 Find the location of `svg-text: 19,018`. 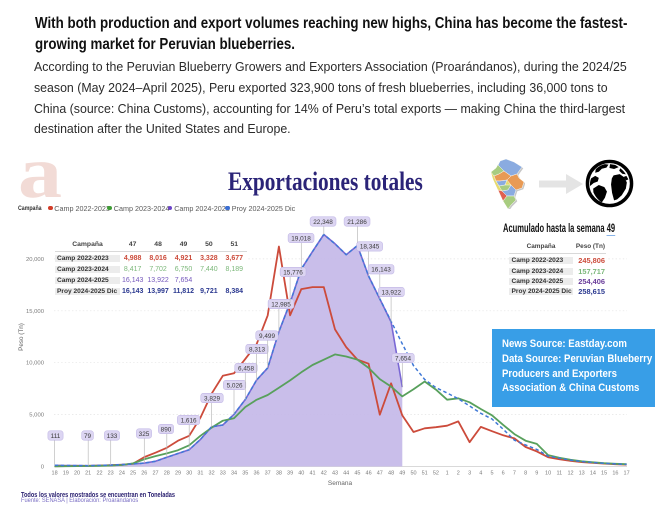

svg-text: 19,018 is located at coordinates (301, 238).